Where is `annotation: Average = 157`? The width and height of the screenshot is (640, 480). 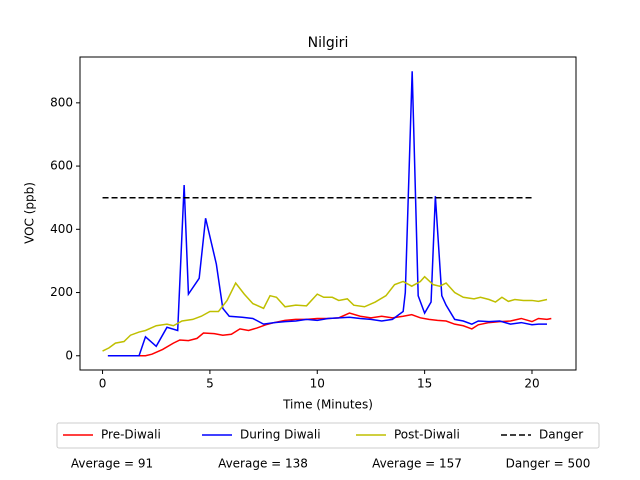
annotation: Average = 157 is located at coordinates (417, 464).